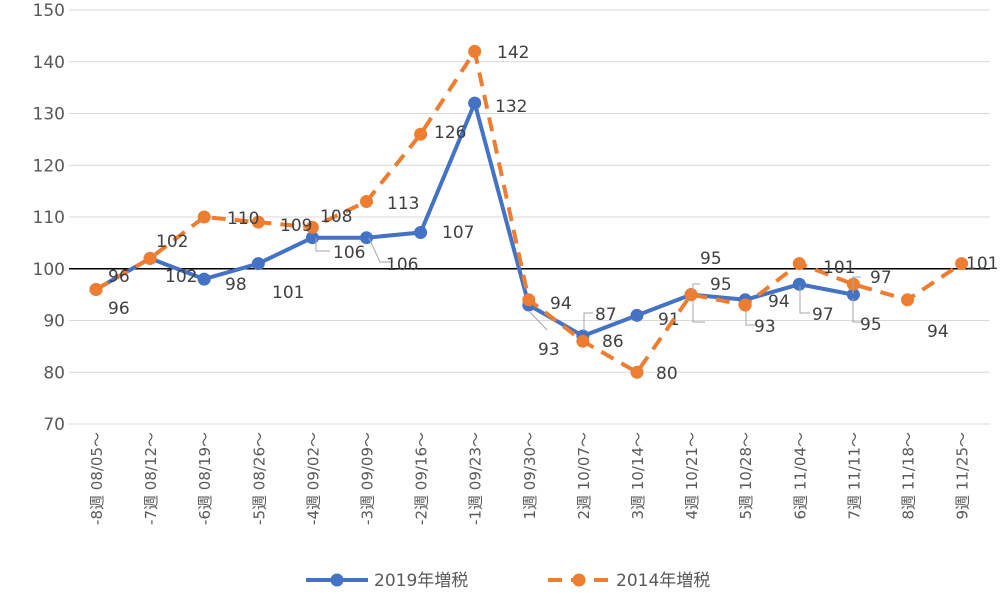  What do you see at coordinates (49, 270) in the screenshot?
I see `y-tick-label: 100` at bounding box center [49, 270].